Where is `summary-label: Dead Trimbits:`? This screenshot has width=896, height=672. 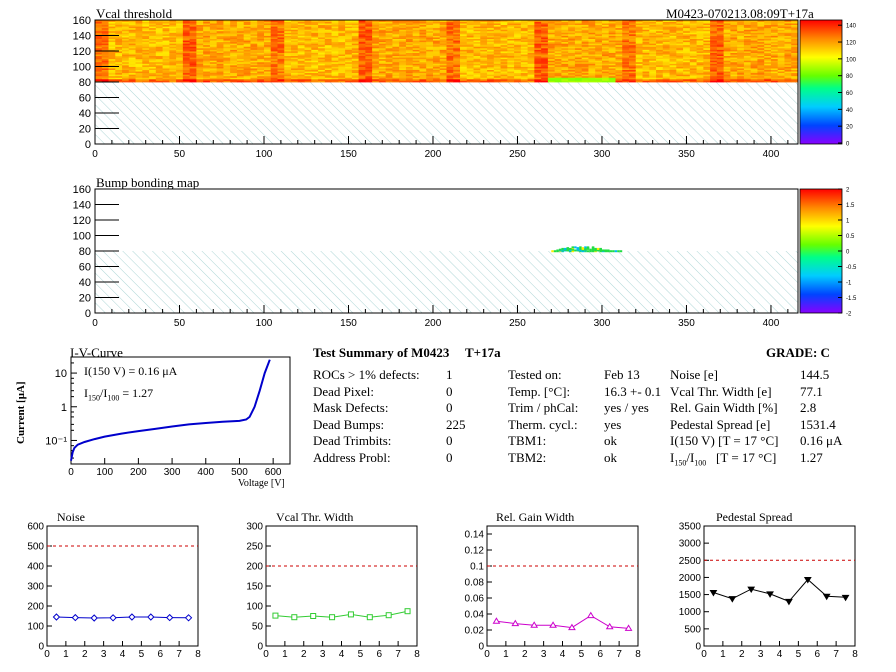 summary-label: Dead Trimbits: is located at coordinates (352, 440).